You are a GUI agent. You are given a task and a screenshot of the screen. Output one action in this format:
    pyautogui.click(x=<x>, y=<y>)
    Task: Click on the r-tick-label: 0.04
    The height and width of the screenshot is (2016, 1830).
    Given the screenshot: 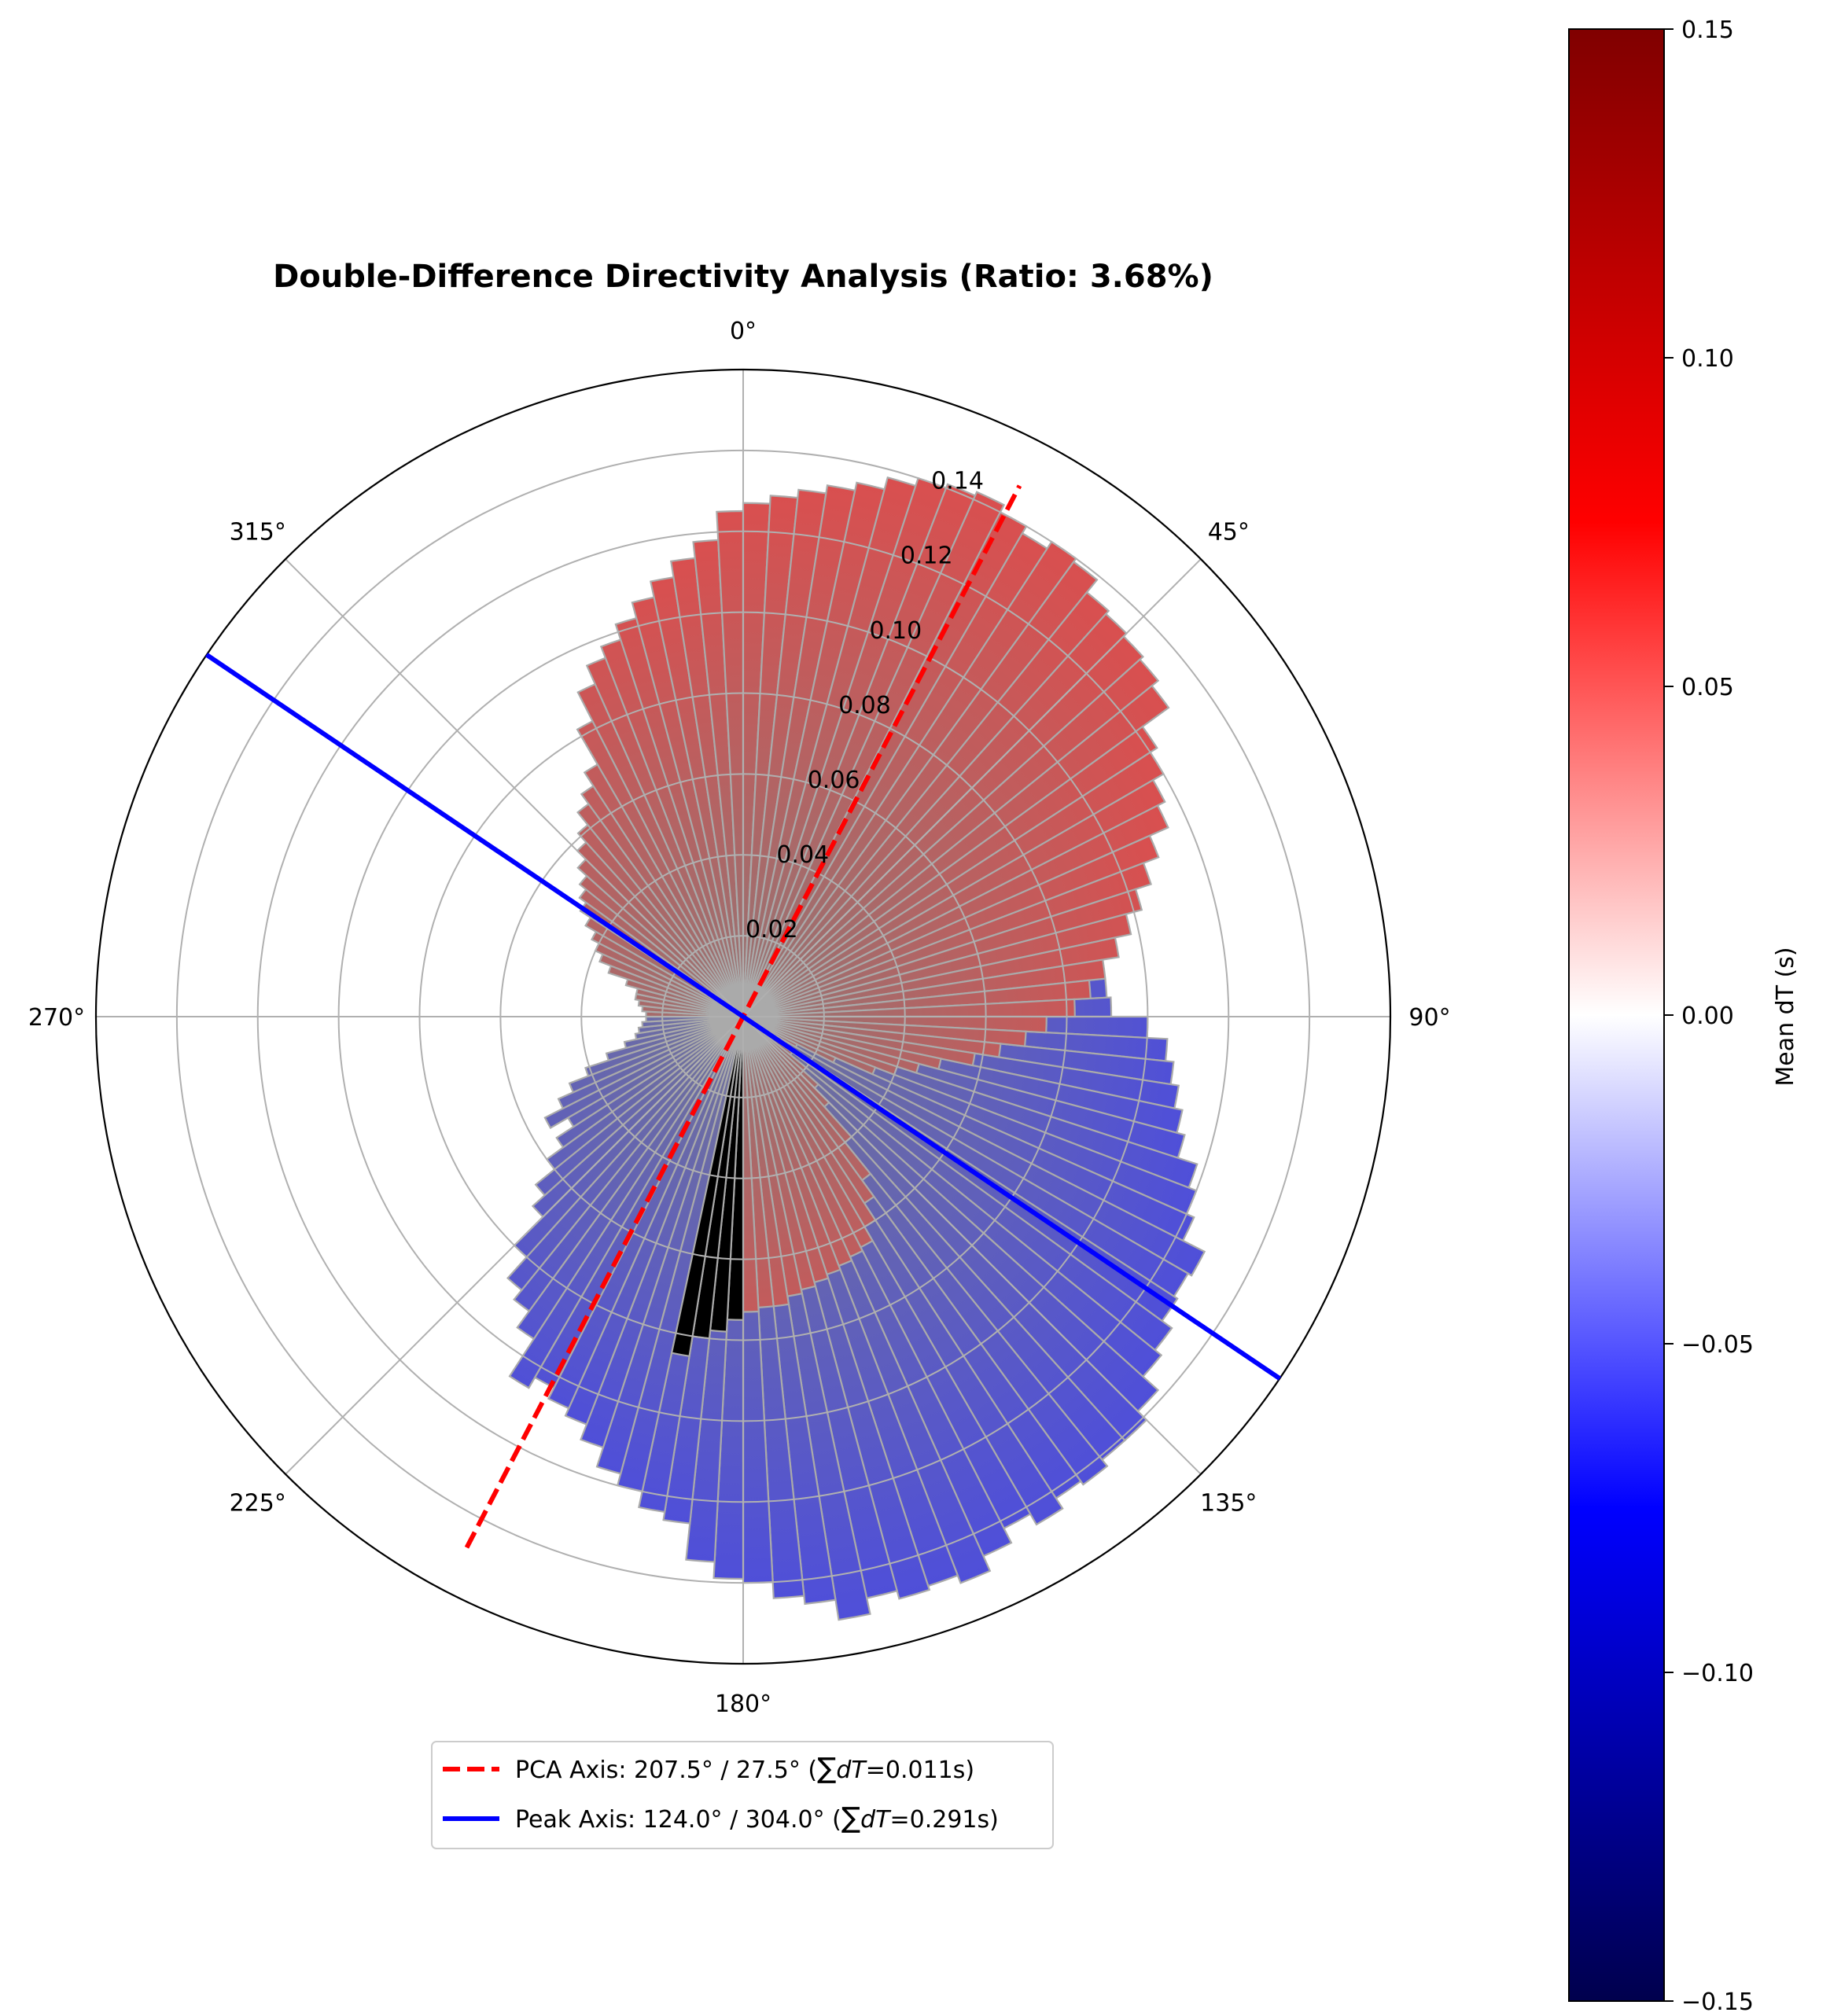 What is the action you would take?
    pyautogui.click(x=803, y=855)
    